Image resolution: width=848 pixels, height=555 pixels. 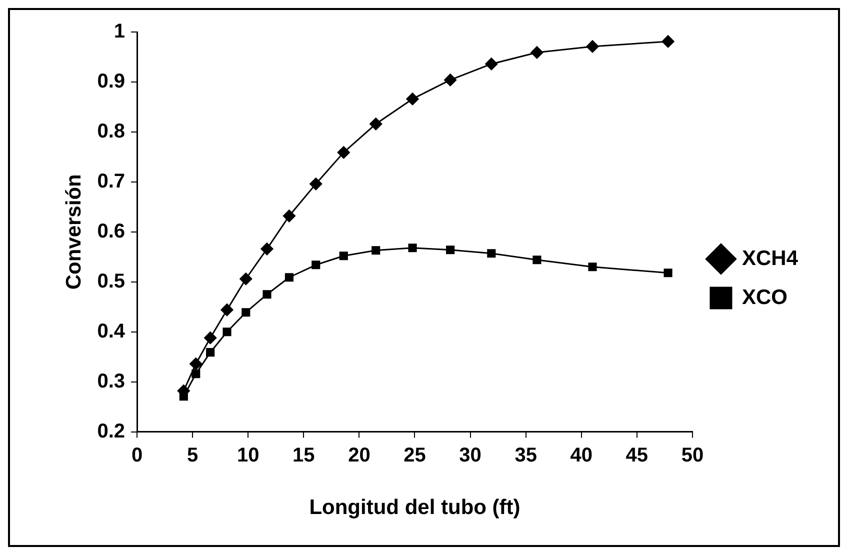 What do you see at coordinates (111, 281) in the screenshot?
I see `y-tick-label: 0.5` at bounding box center [111, 281].